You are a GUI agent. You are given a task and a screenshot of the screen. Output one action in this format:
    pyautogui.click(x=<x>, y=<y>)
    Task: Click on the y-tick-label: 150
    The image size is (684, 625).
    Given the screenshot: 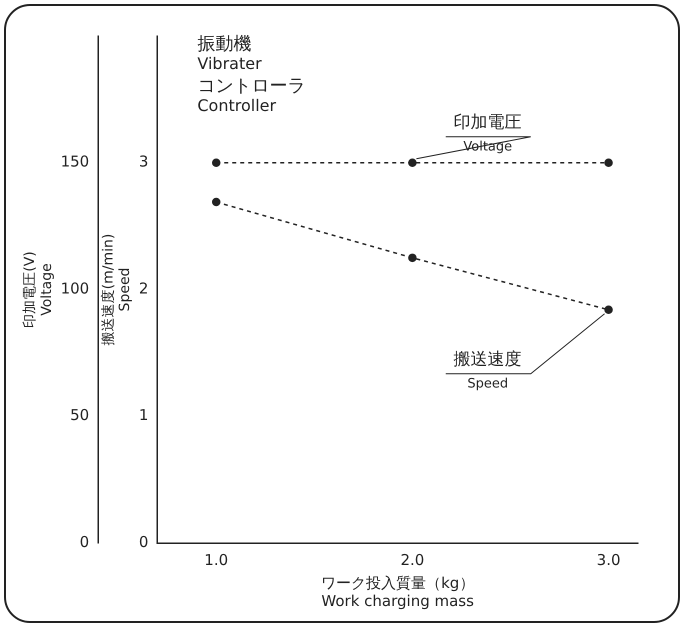 What is the action you would take?
    pyautogui.click(x=75, y=161)
    